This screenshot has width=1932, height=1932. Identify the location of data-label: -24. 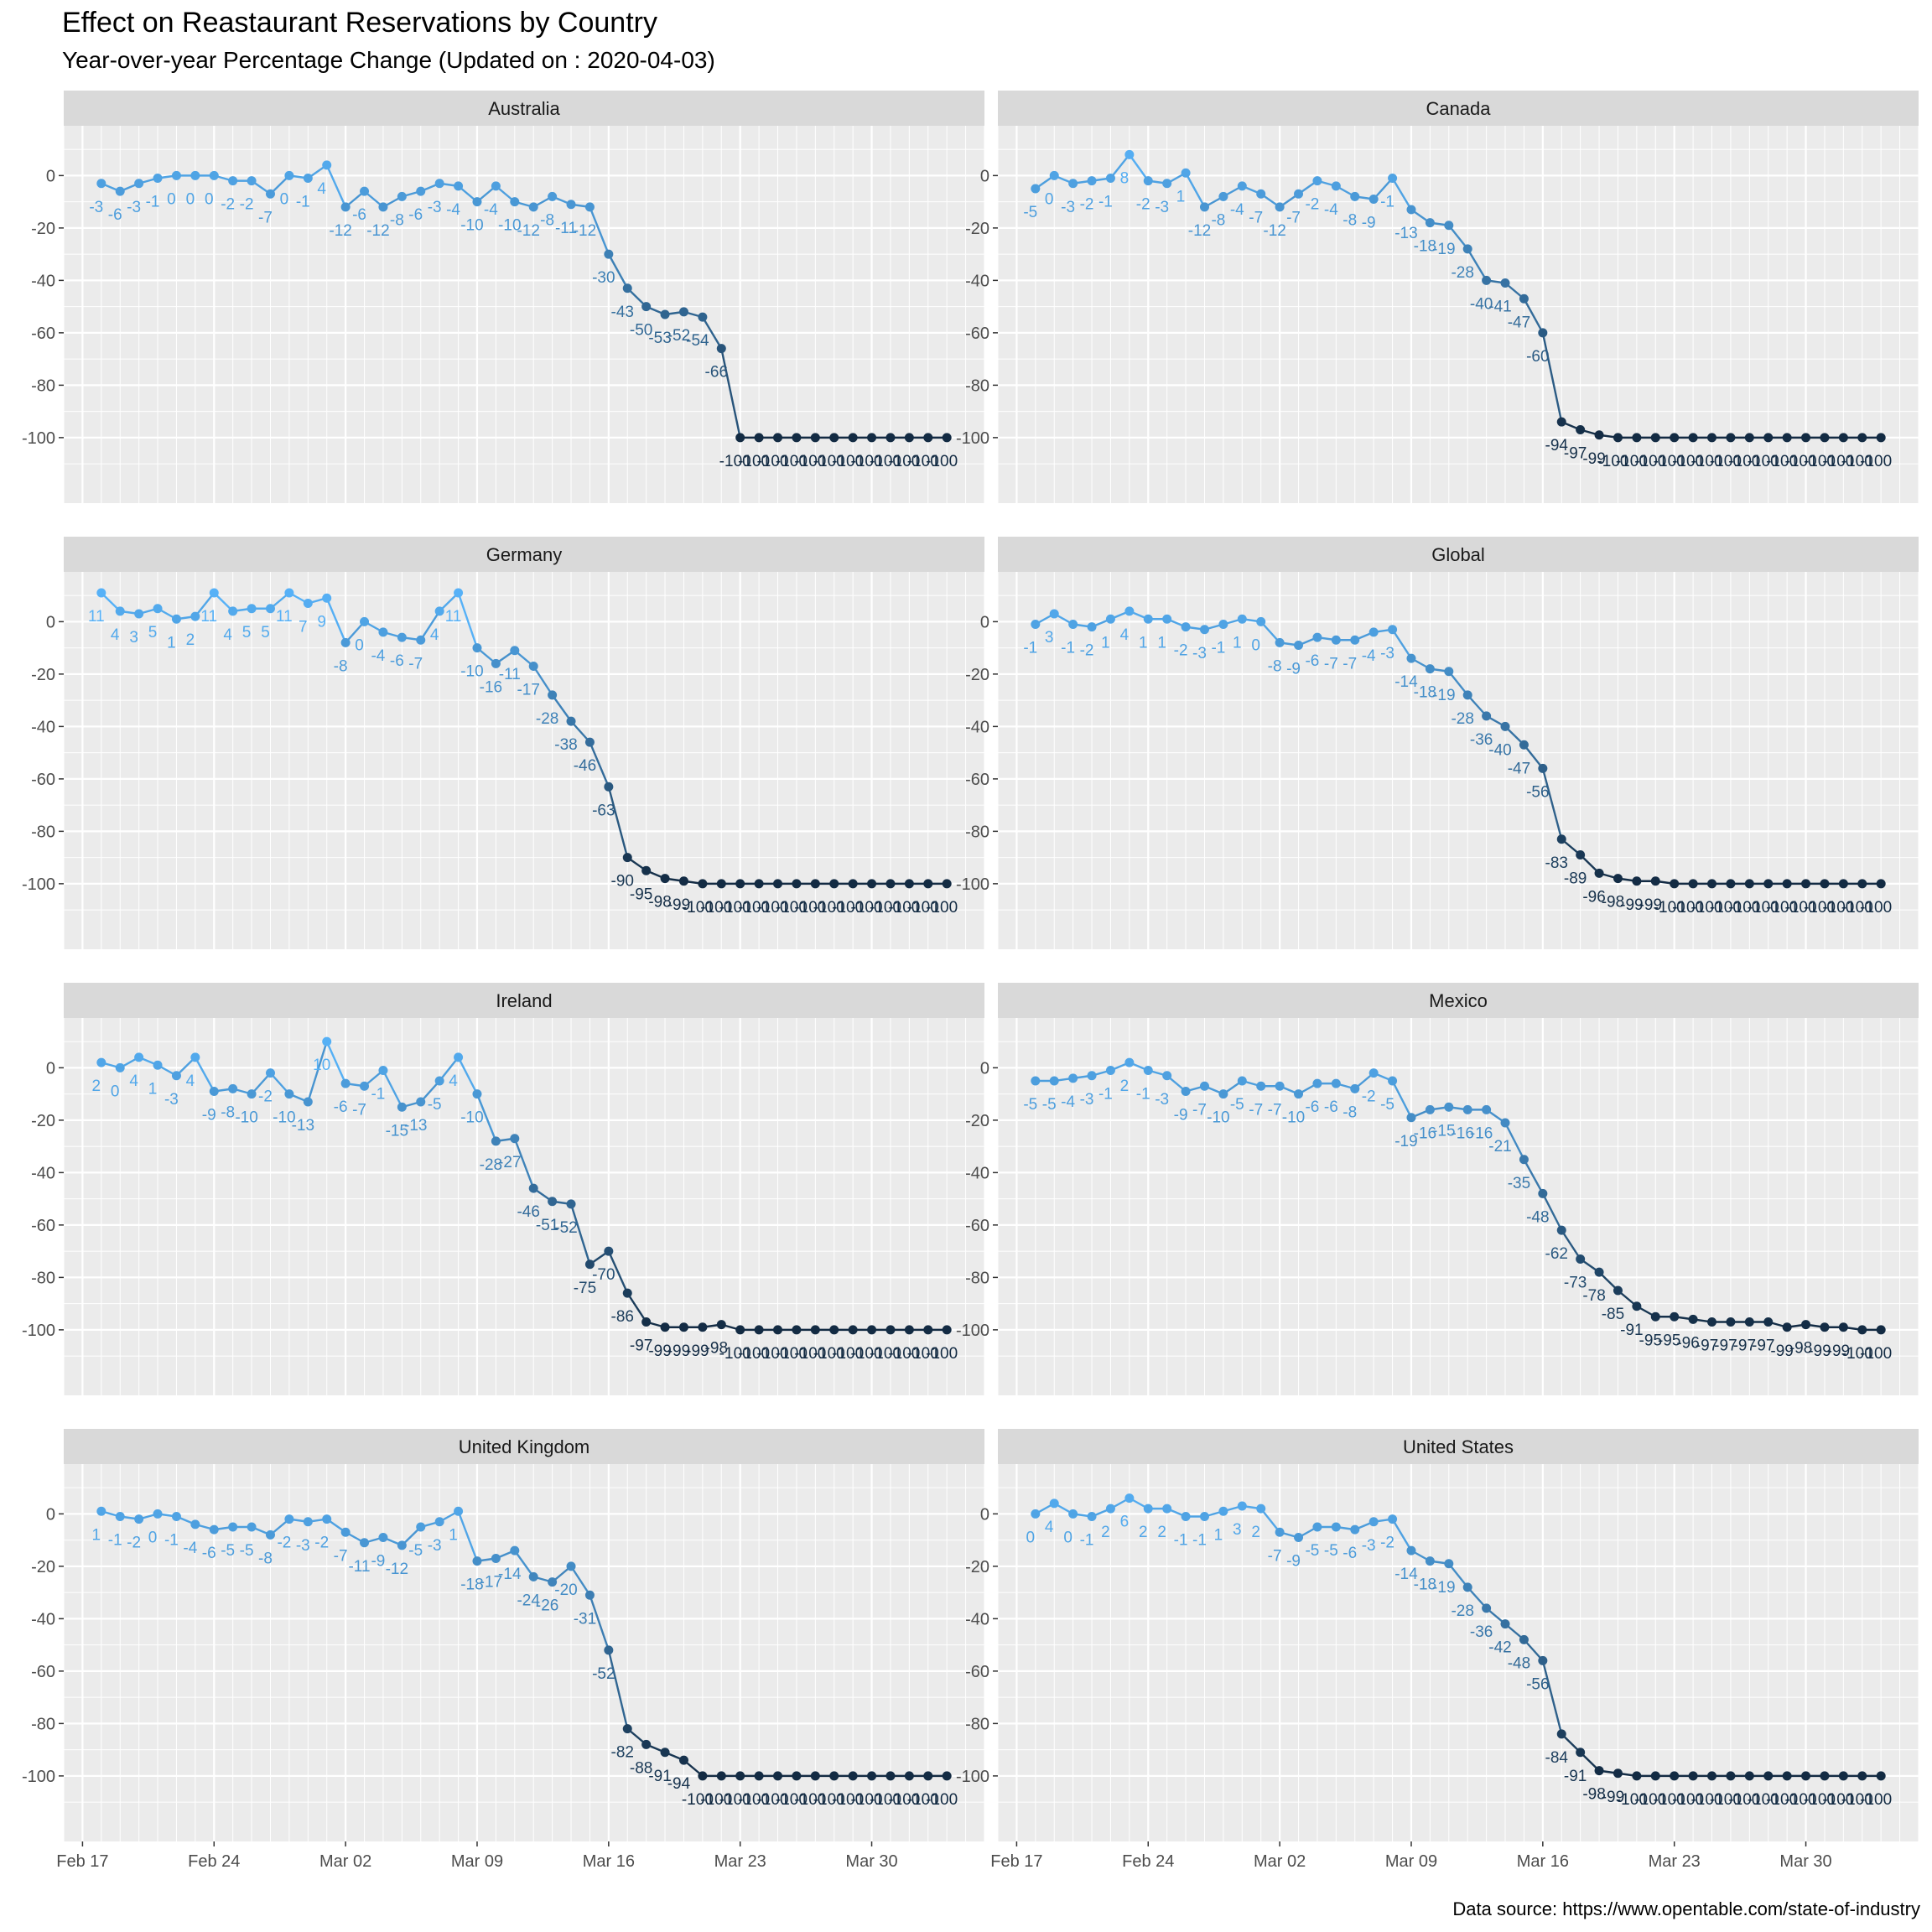
(528, 1600).